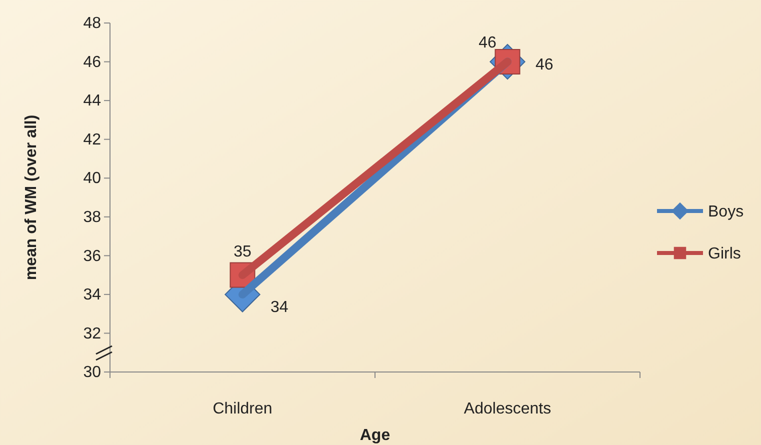  I want to click on y-tick-label: 30, so click(92, 373).